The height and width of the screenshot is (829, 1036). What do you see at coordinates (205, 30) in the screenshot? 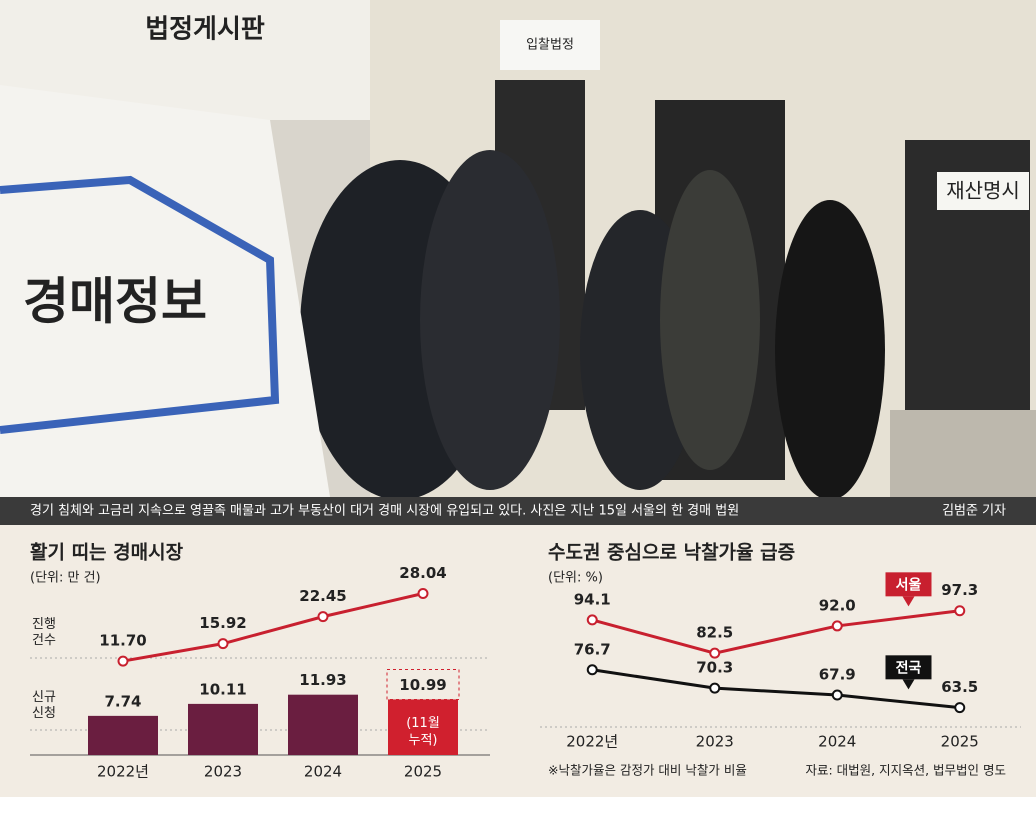
I see `photo-sign-text: 법정게시판` at bounding box center [205, 30].